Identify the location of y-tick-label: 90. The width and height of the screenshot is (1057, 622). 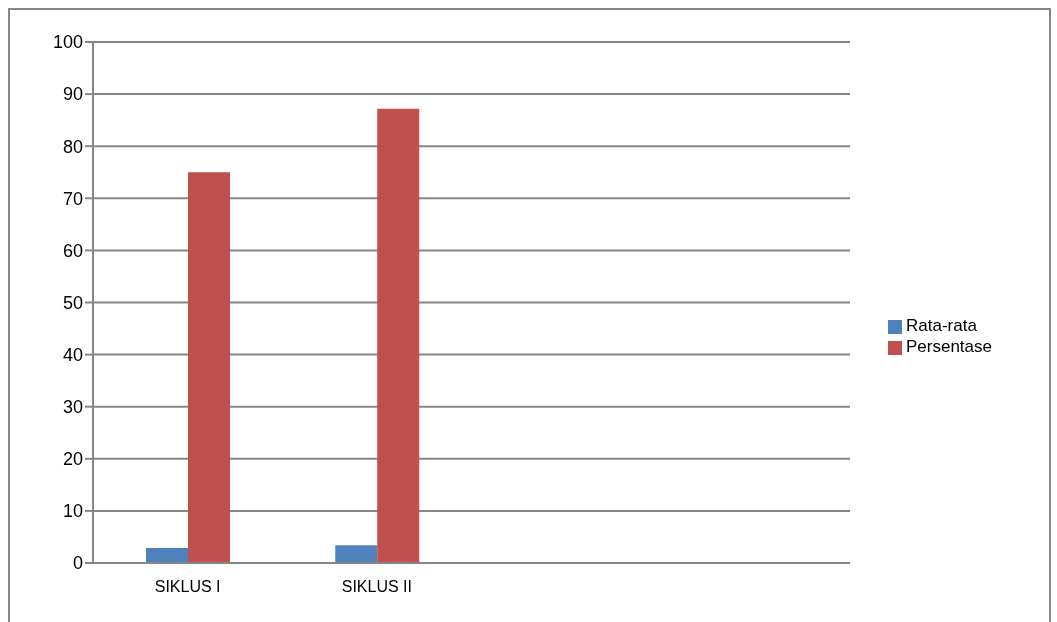
(72, 94).